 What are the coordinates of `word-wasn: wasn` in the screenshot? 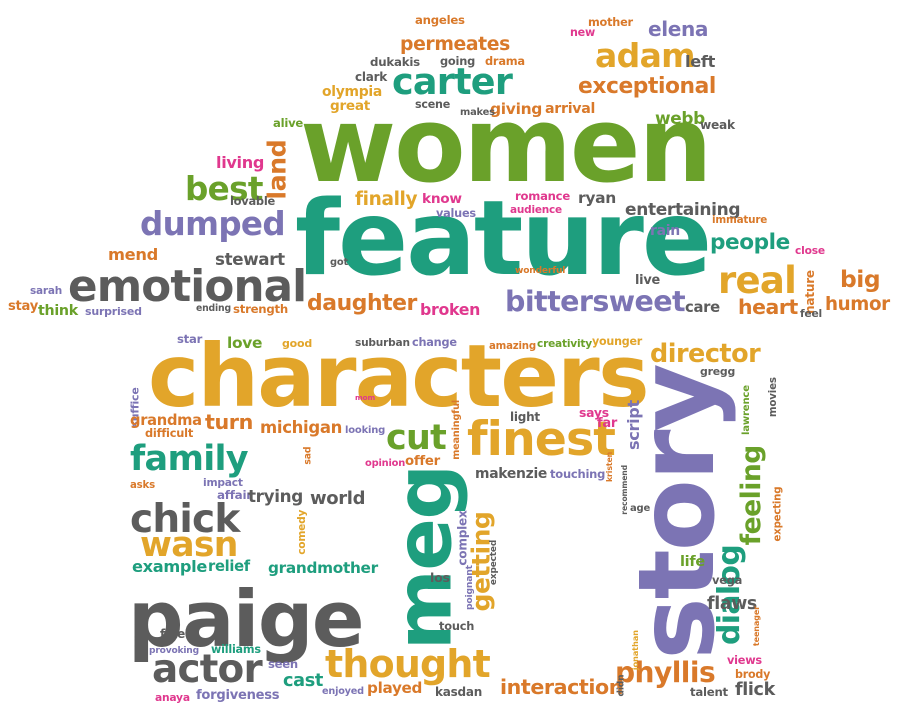 It's located at (189, 544).